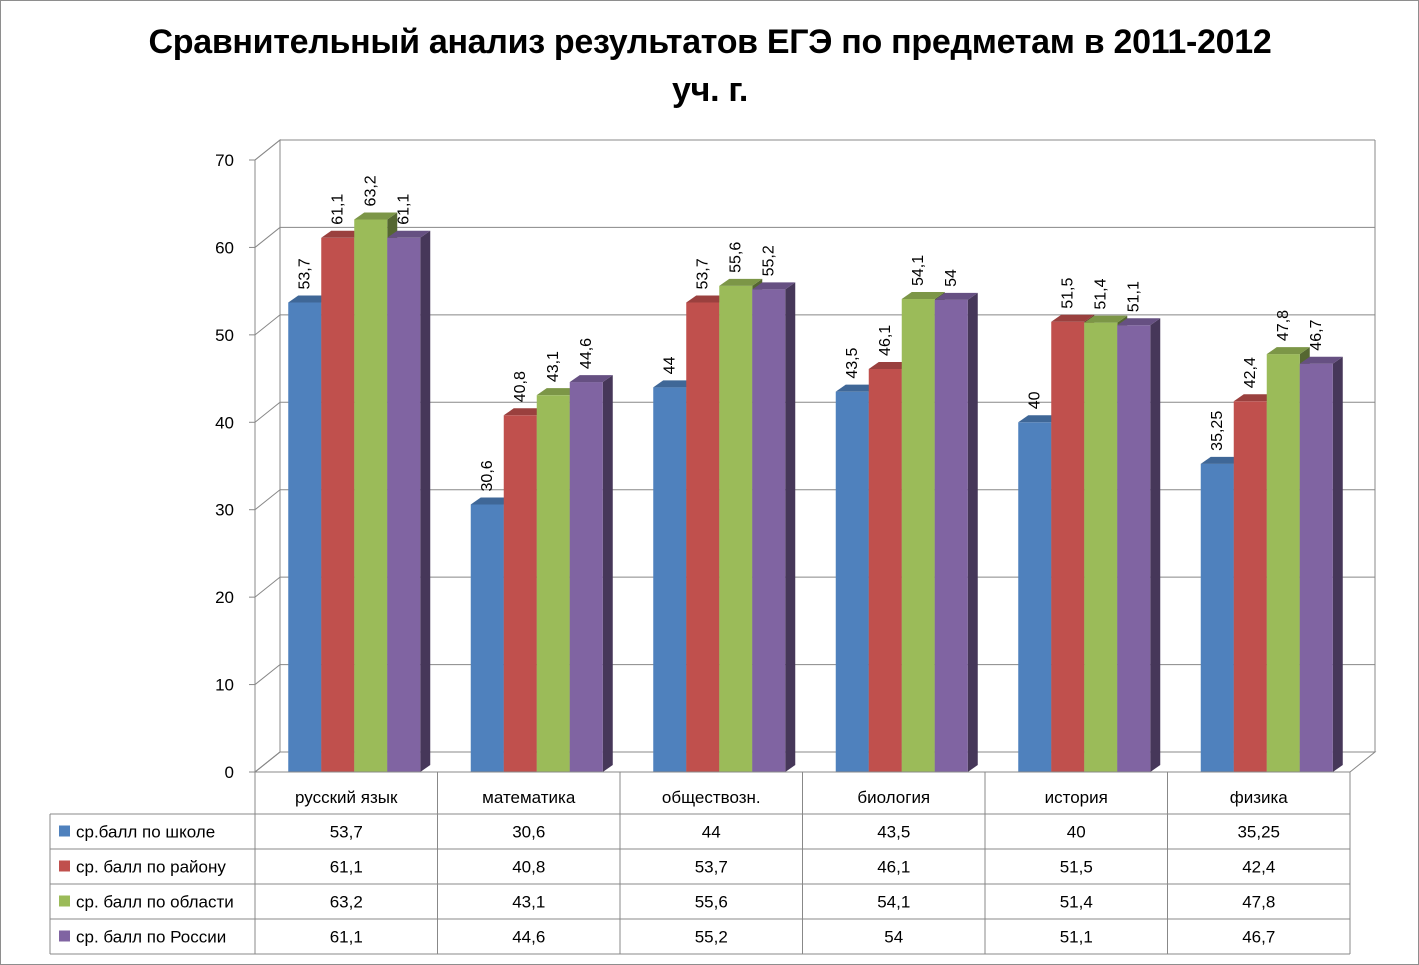 The width and height of the screenshot is (1419, 965). Describe the element at coordinates (1076, 902) in the screenshot. I see `table-cell: 51,4` at that location.